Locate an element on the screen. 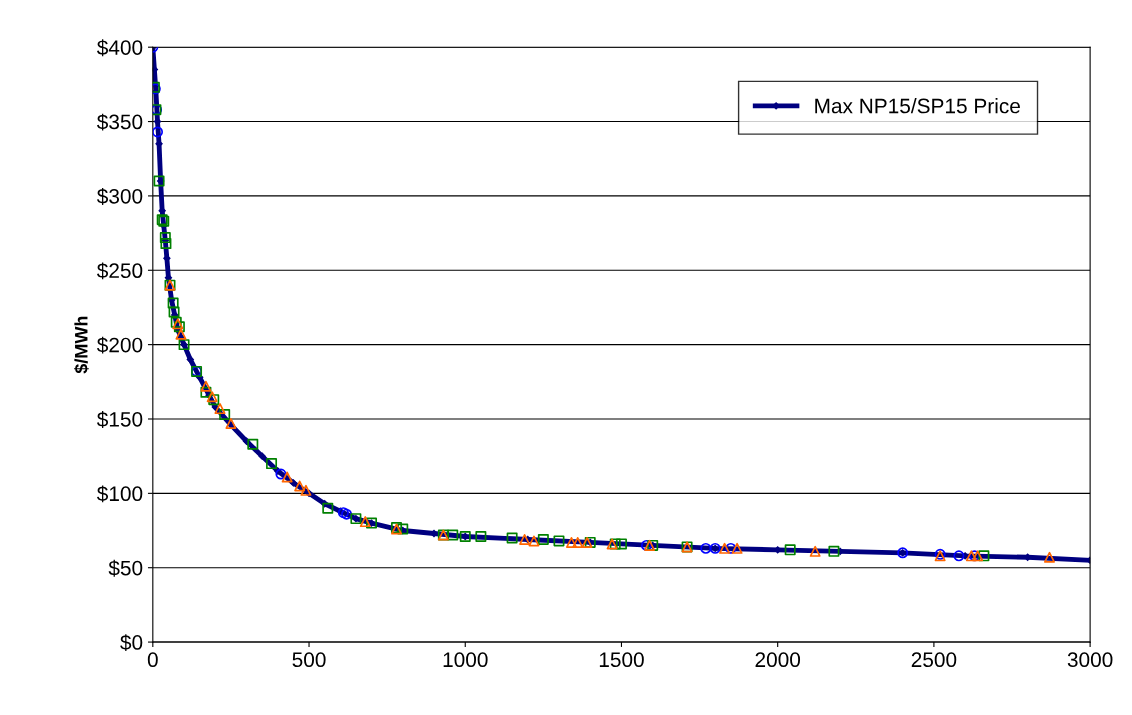  y-tick-label: $400 is located at coordinates (119, 48).